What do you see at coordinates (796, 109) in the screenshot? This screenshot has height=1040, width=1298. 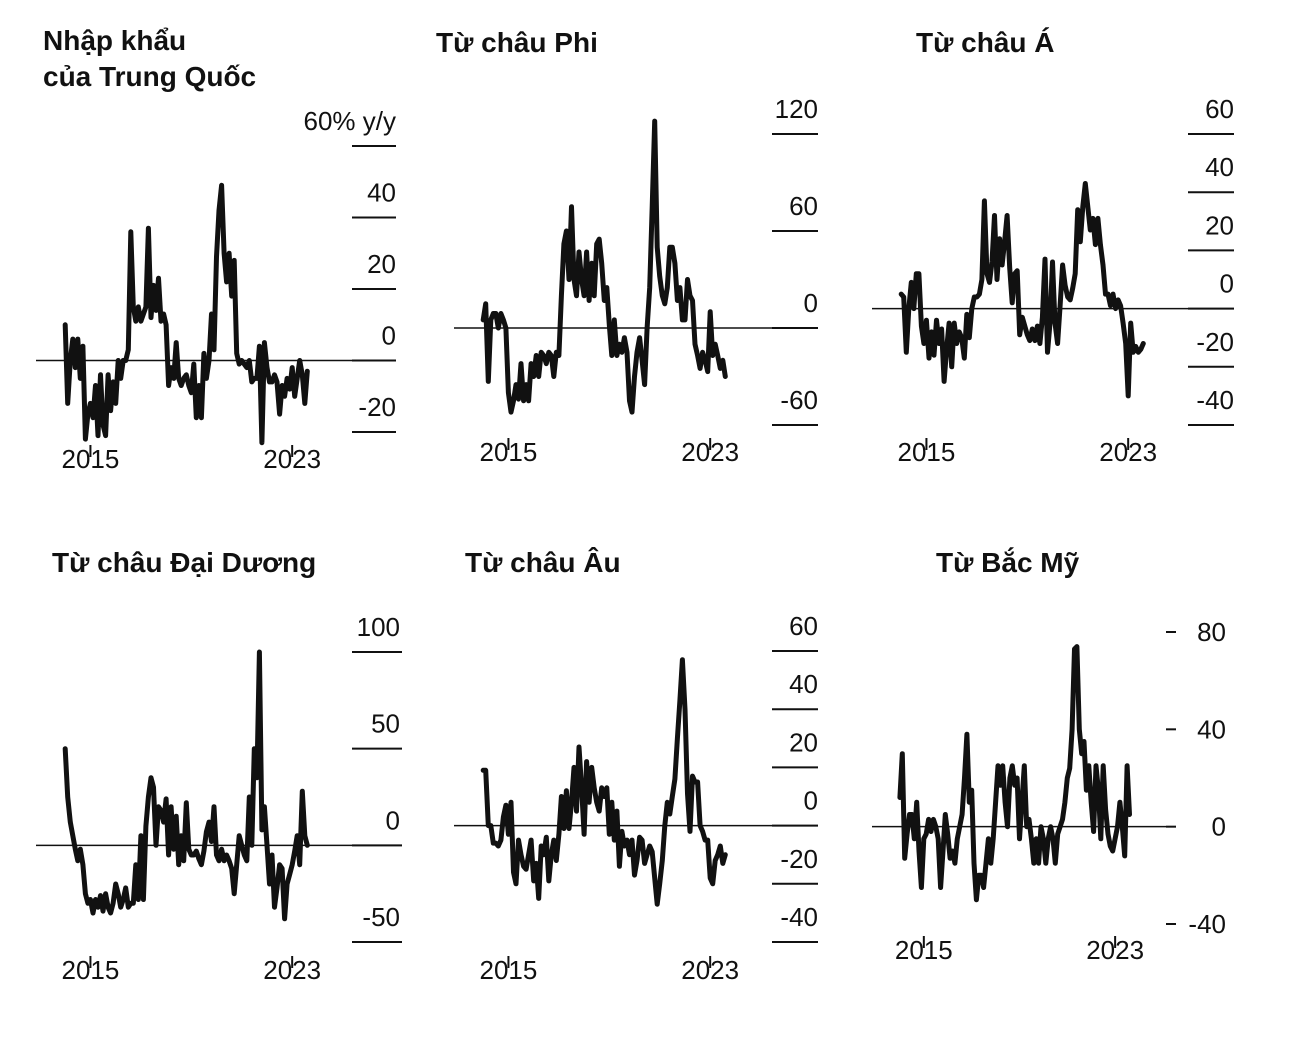 I see `y-tick-label: 120` at bounding box center [796, 109].